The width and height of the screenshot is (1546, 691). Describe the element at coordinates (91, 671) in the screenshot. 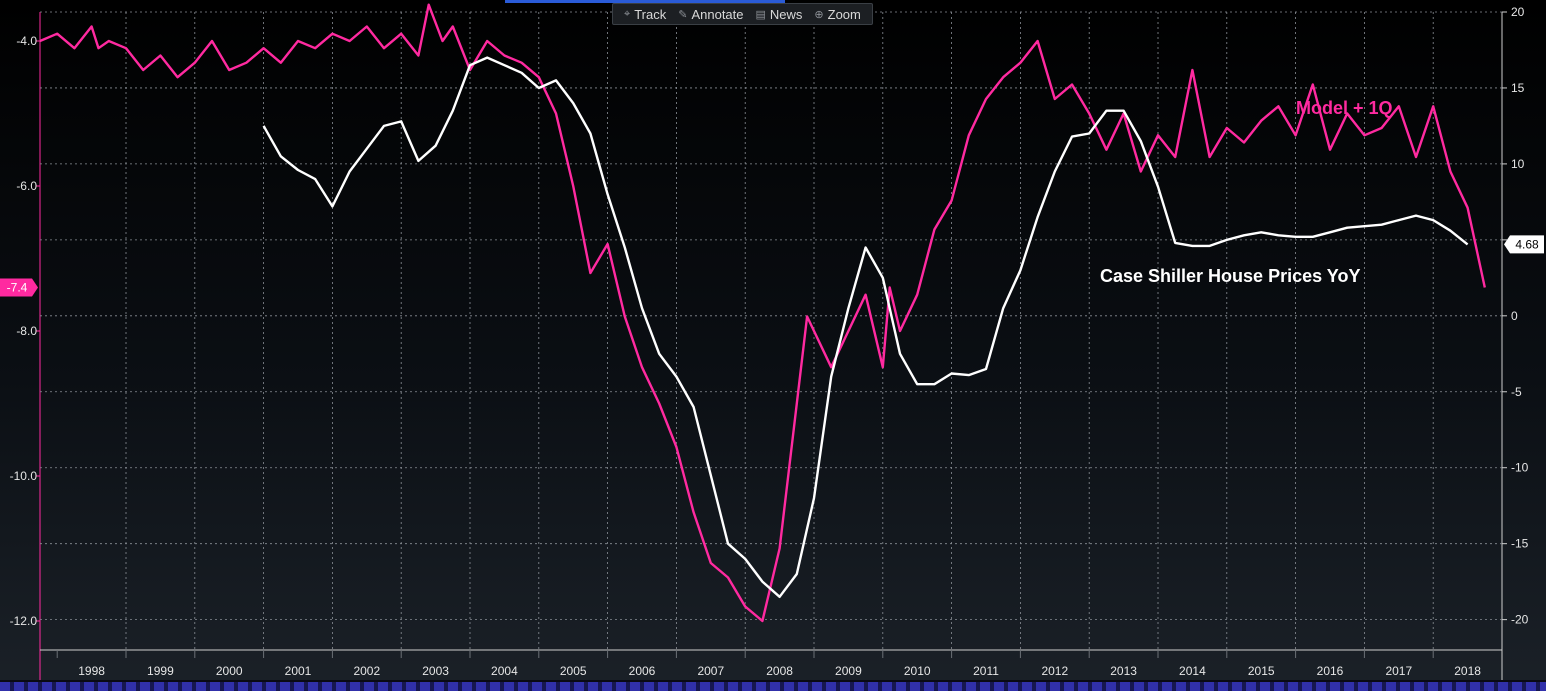

I see `x-tick-label: 1998` at that location.